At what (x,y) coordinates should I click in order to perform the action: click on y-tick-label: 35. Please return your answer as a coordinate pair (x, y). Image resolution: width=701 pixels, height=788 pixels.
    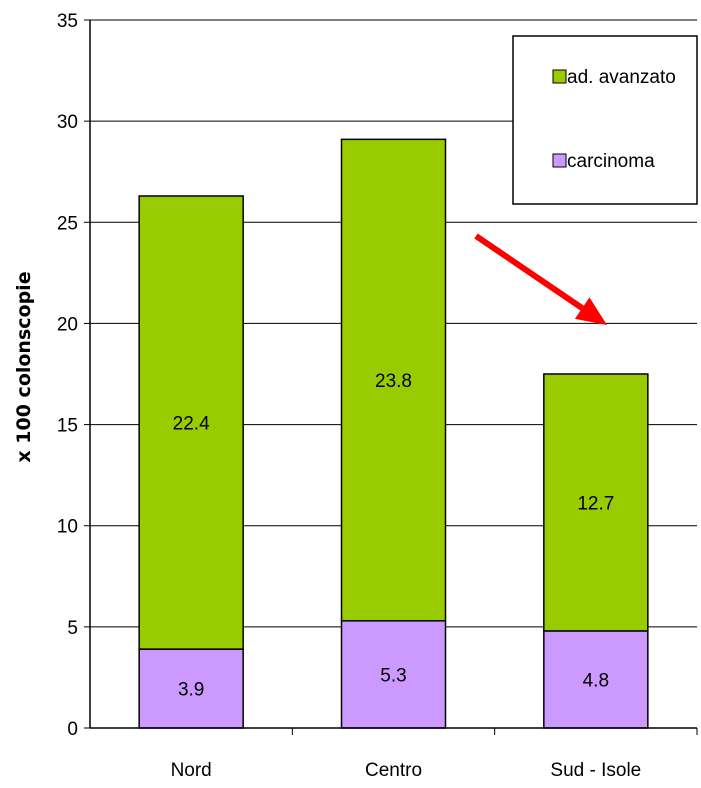
    Looking at the image, I should click on (67, 21).